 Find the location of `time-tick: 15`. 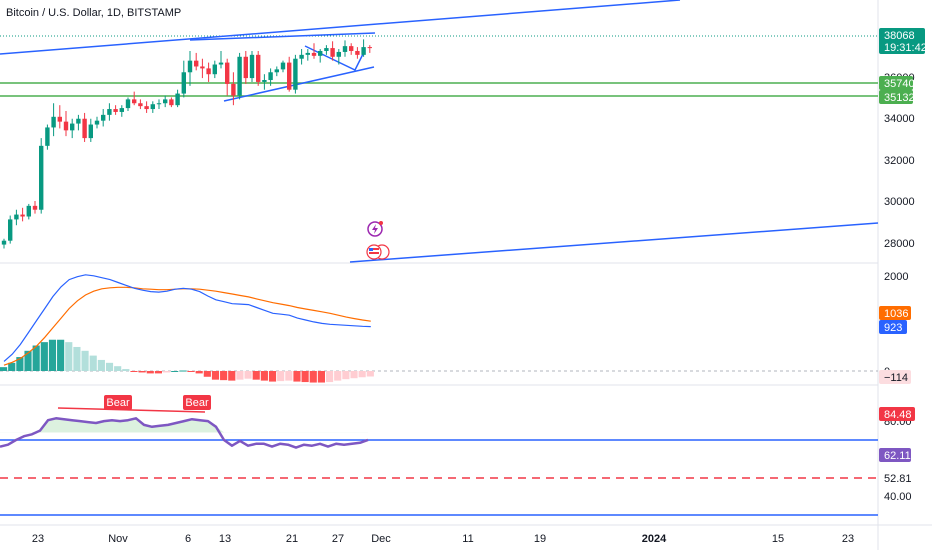

time-tick: 15 is located at coordinates (778, 539).